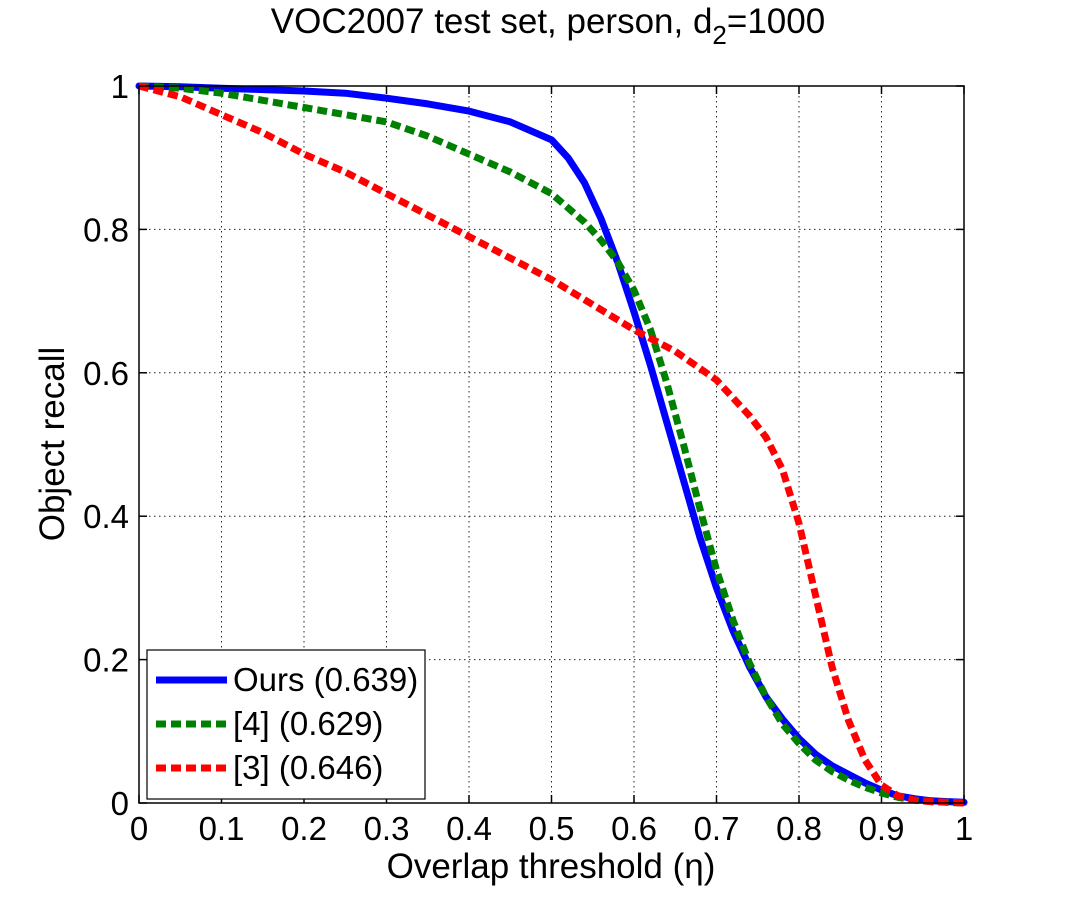  I want to click on y-tick-labels: 0 0.2 0.4 0.6 0.8 1, so click(106, 445).